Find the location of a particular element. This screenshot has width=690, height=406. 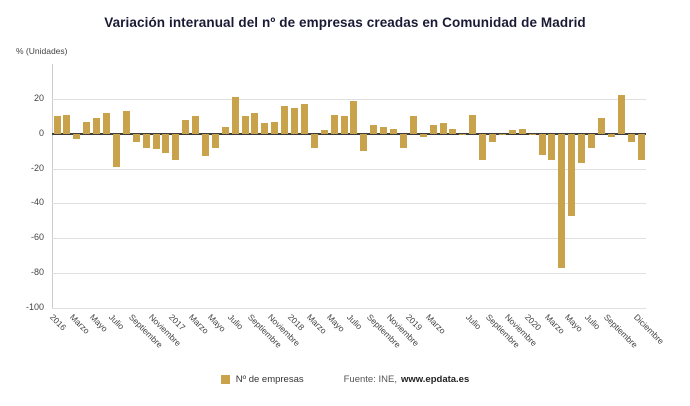

source-text: Fuente: INE, www.epdata.es is located at coordinates (407, 379).